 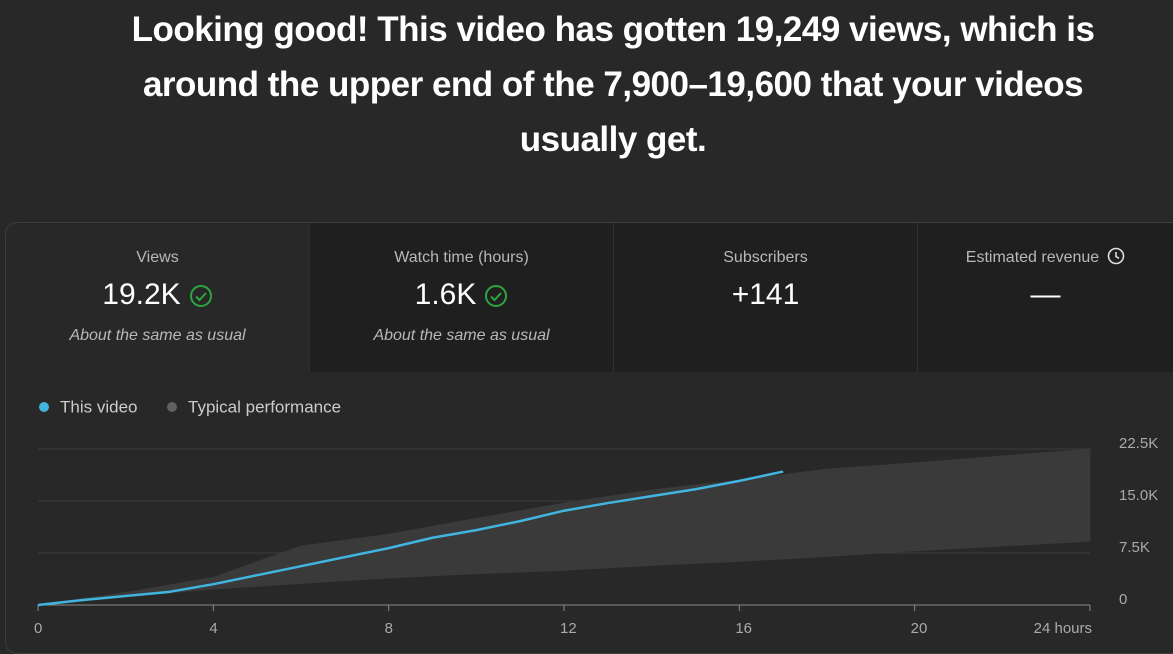 I want to click on metric-card: Subscribers +141, so click(x=766, y=297).